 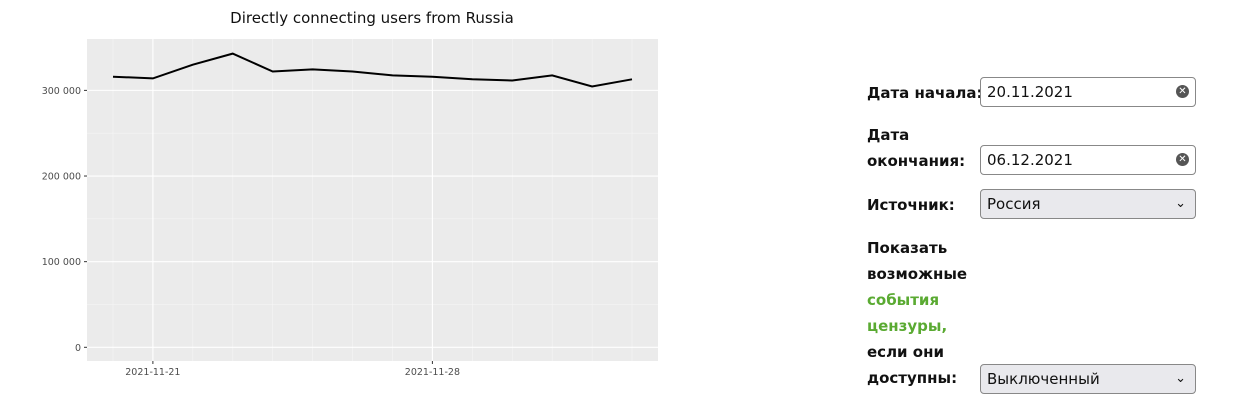 I want to click on start-value: 20.11.2021, so click(x=1030, y=92).